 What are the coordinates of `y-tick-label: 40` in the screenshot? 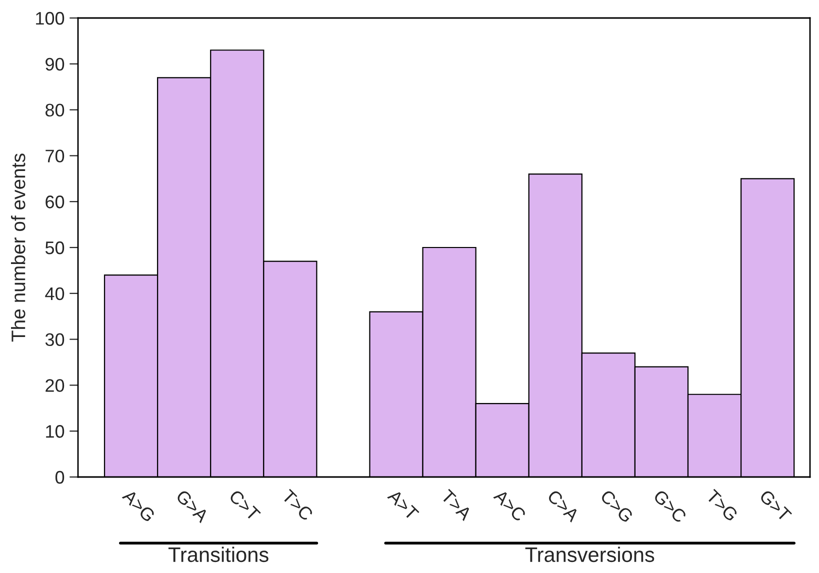 It's located at (54, 293).